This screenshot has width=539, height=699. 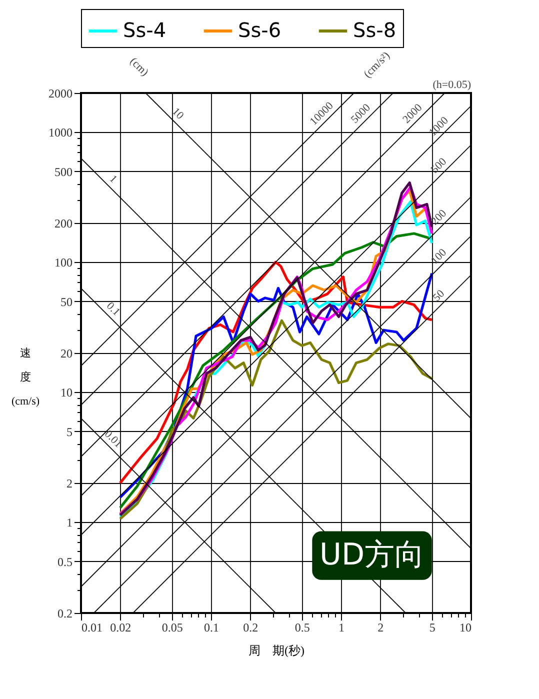 I want to click on x-tick-label: 0.02, so click(x=121, y=627).